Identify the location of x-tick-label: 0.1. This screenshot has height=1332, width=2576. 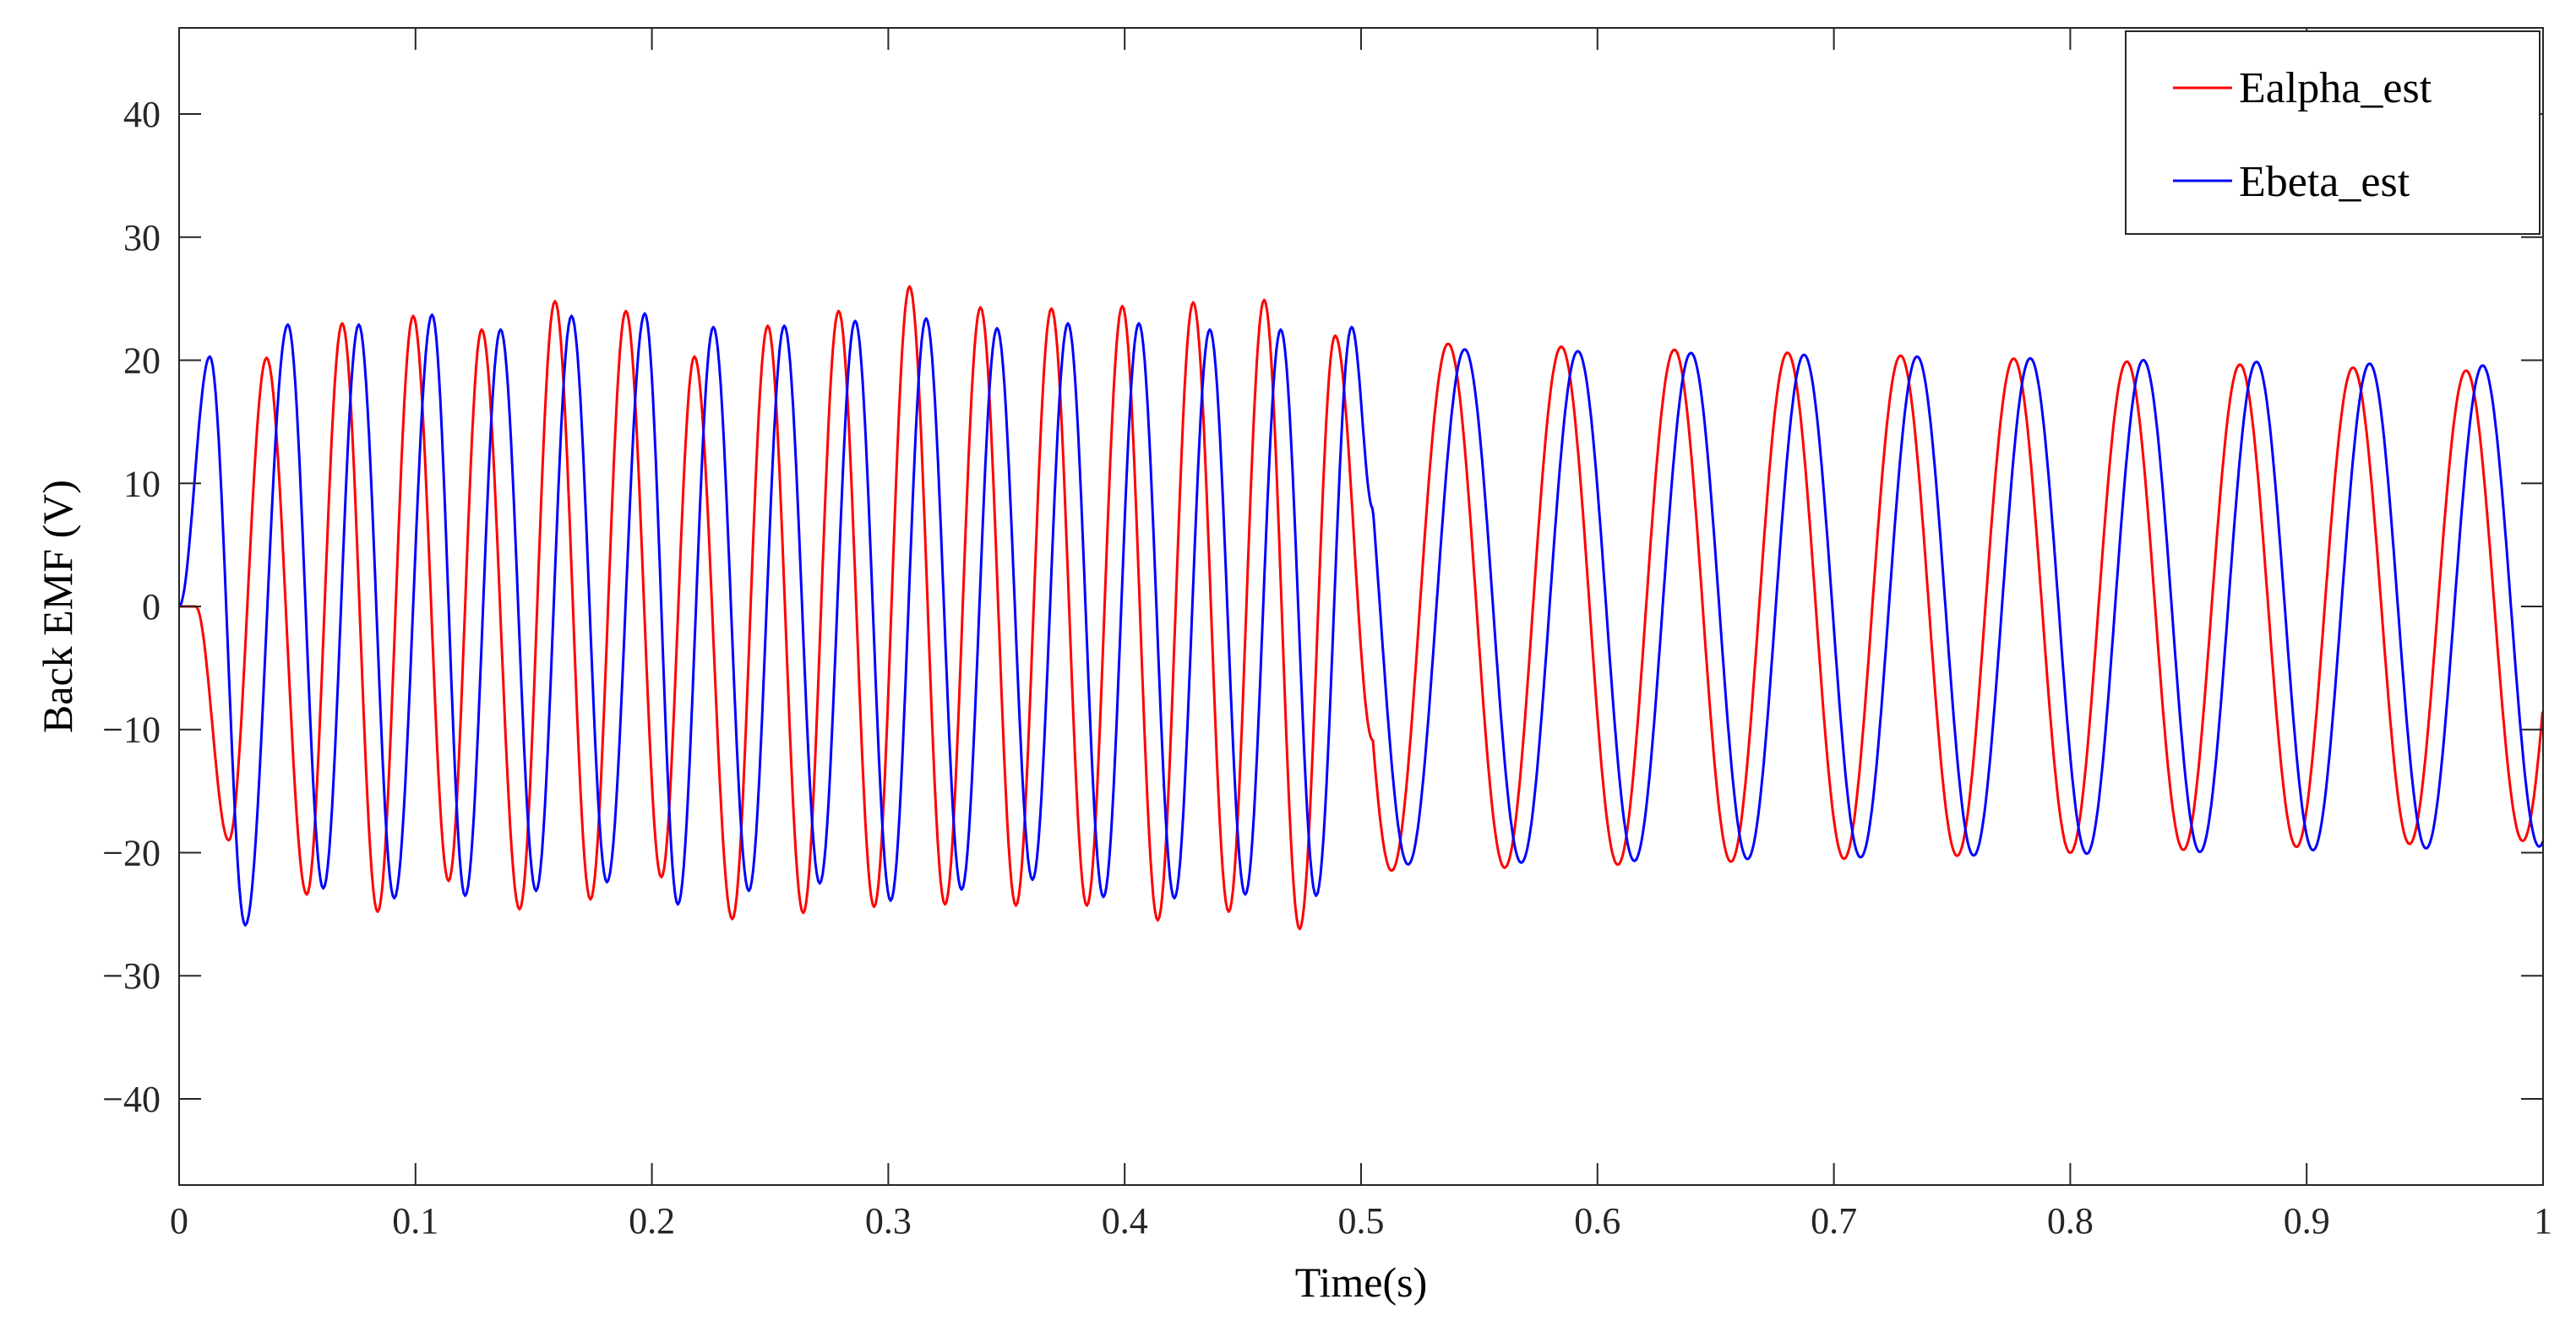
(415, 1221).